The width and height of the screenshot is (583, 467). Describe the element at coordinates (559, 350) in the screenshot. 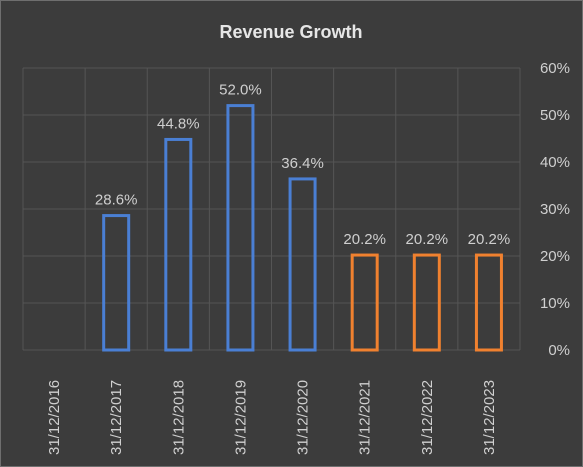

I see `y-tick-label: 0%` at that location.